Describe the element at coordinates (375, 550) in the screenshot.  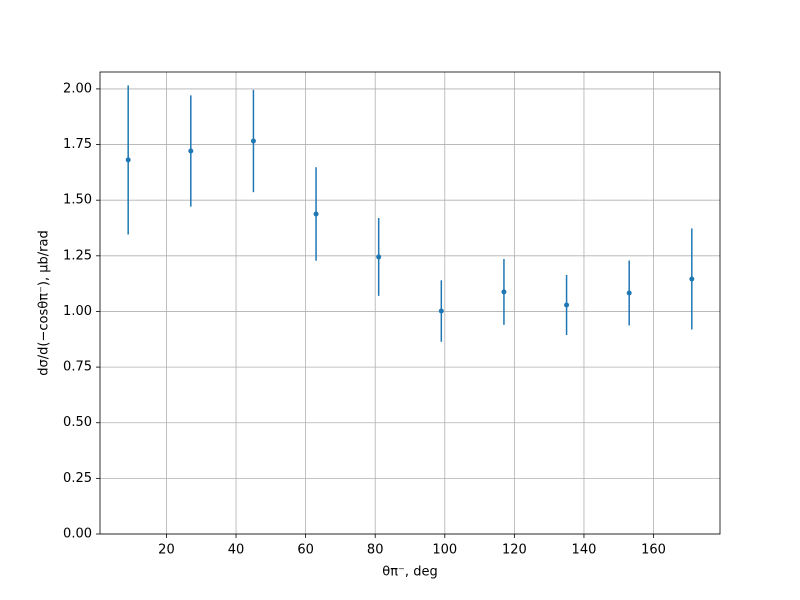
I see `x-tick-label: 80` at that location.